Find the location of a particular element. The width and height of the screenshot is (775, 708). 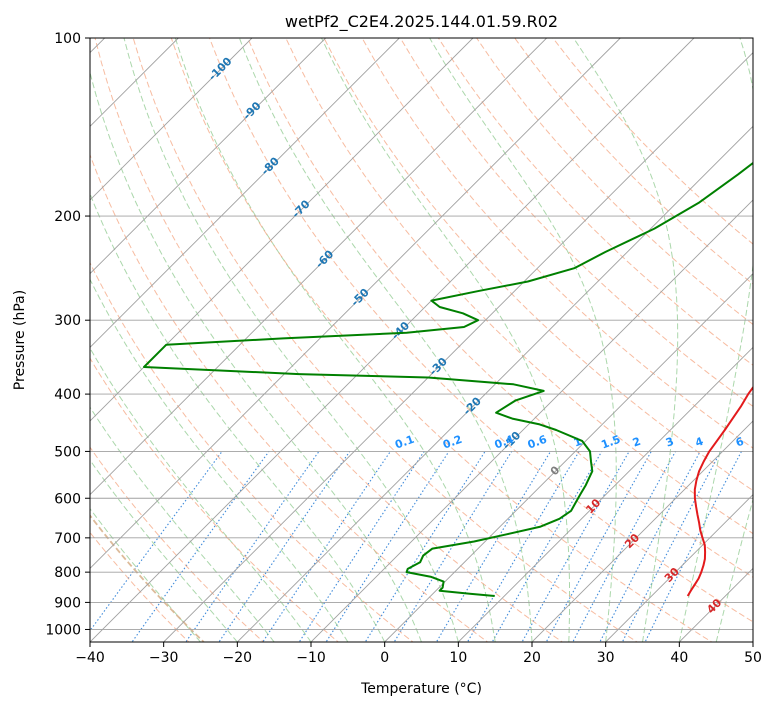

y-tick-label: 1000 is located at coordinates (63, 630).